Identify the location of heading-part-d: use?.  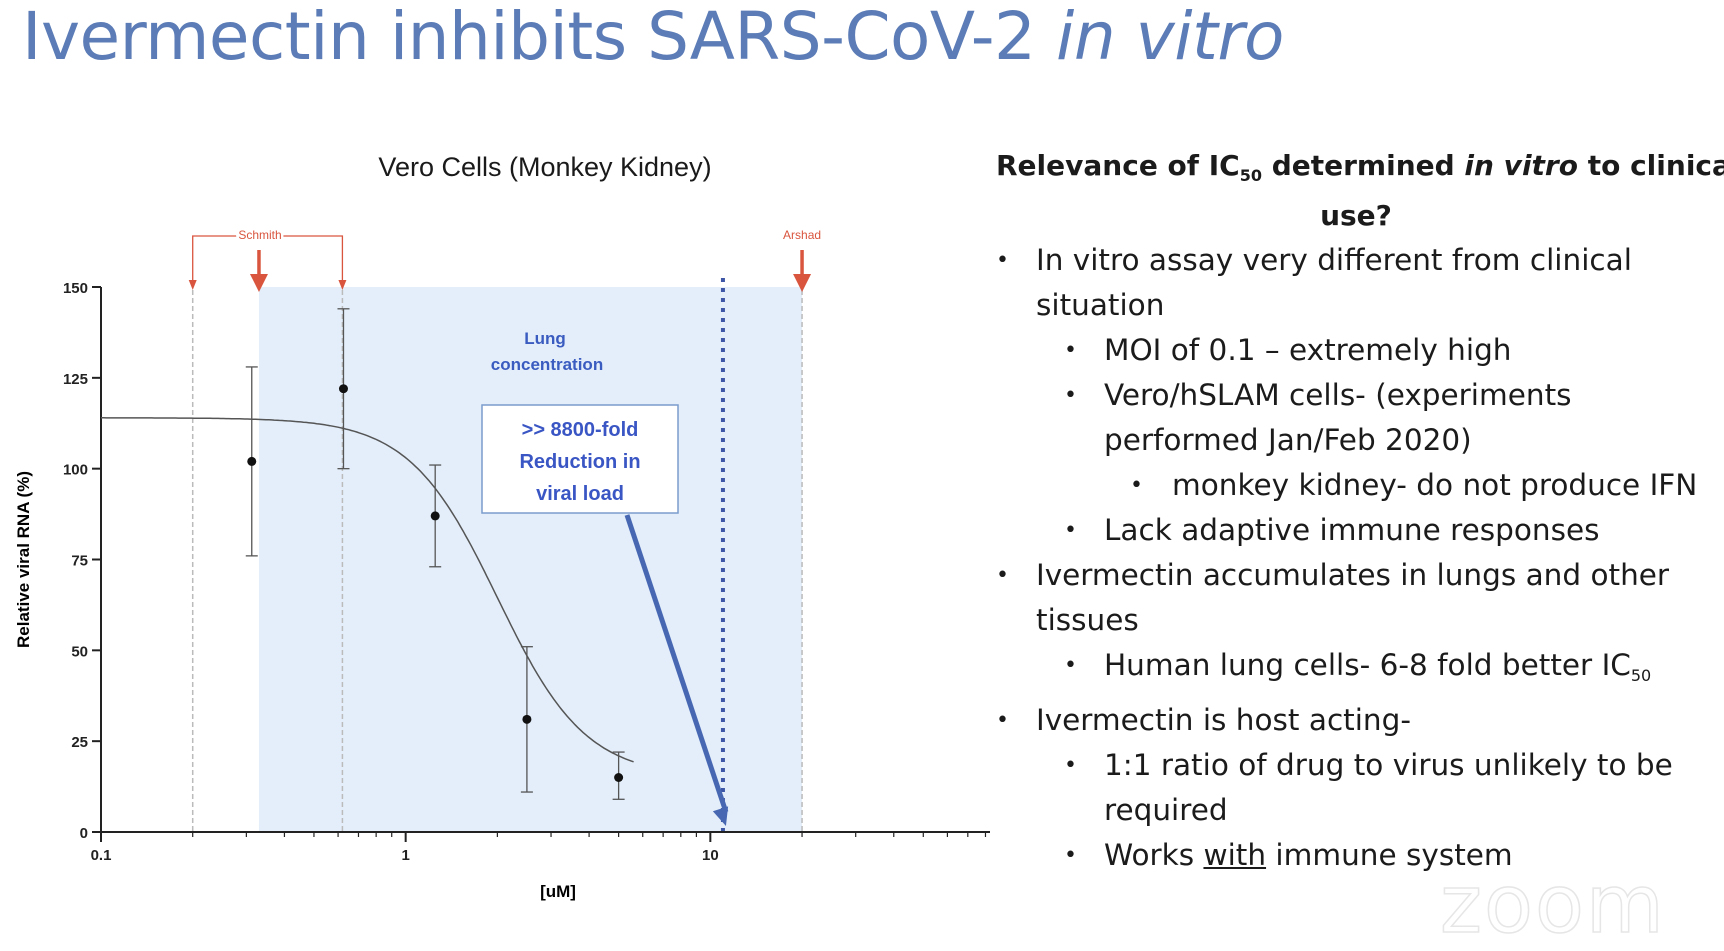
(1356, 215).